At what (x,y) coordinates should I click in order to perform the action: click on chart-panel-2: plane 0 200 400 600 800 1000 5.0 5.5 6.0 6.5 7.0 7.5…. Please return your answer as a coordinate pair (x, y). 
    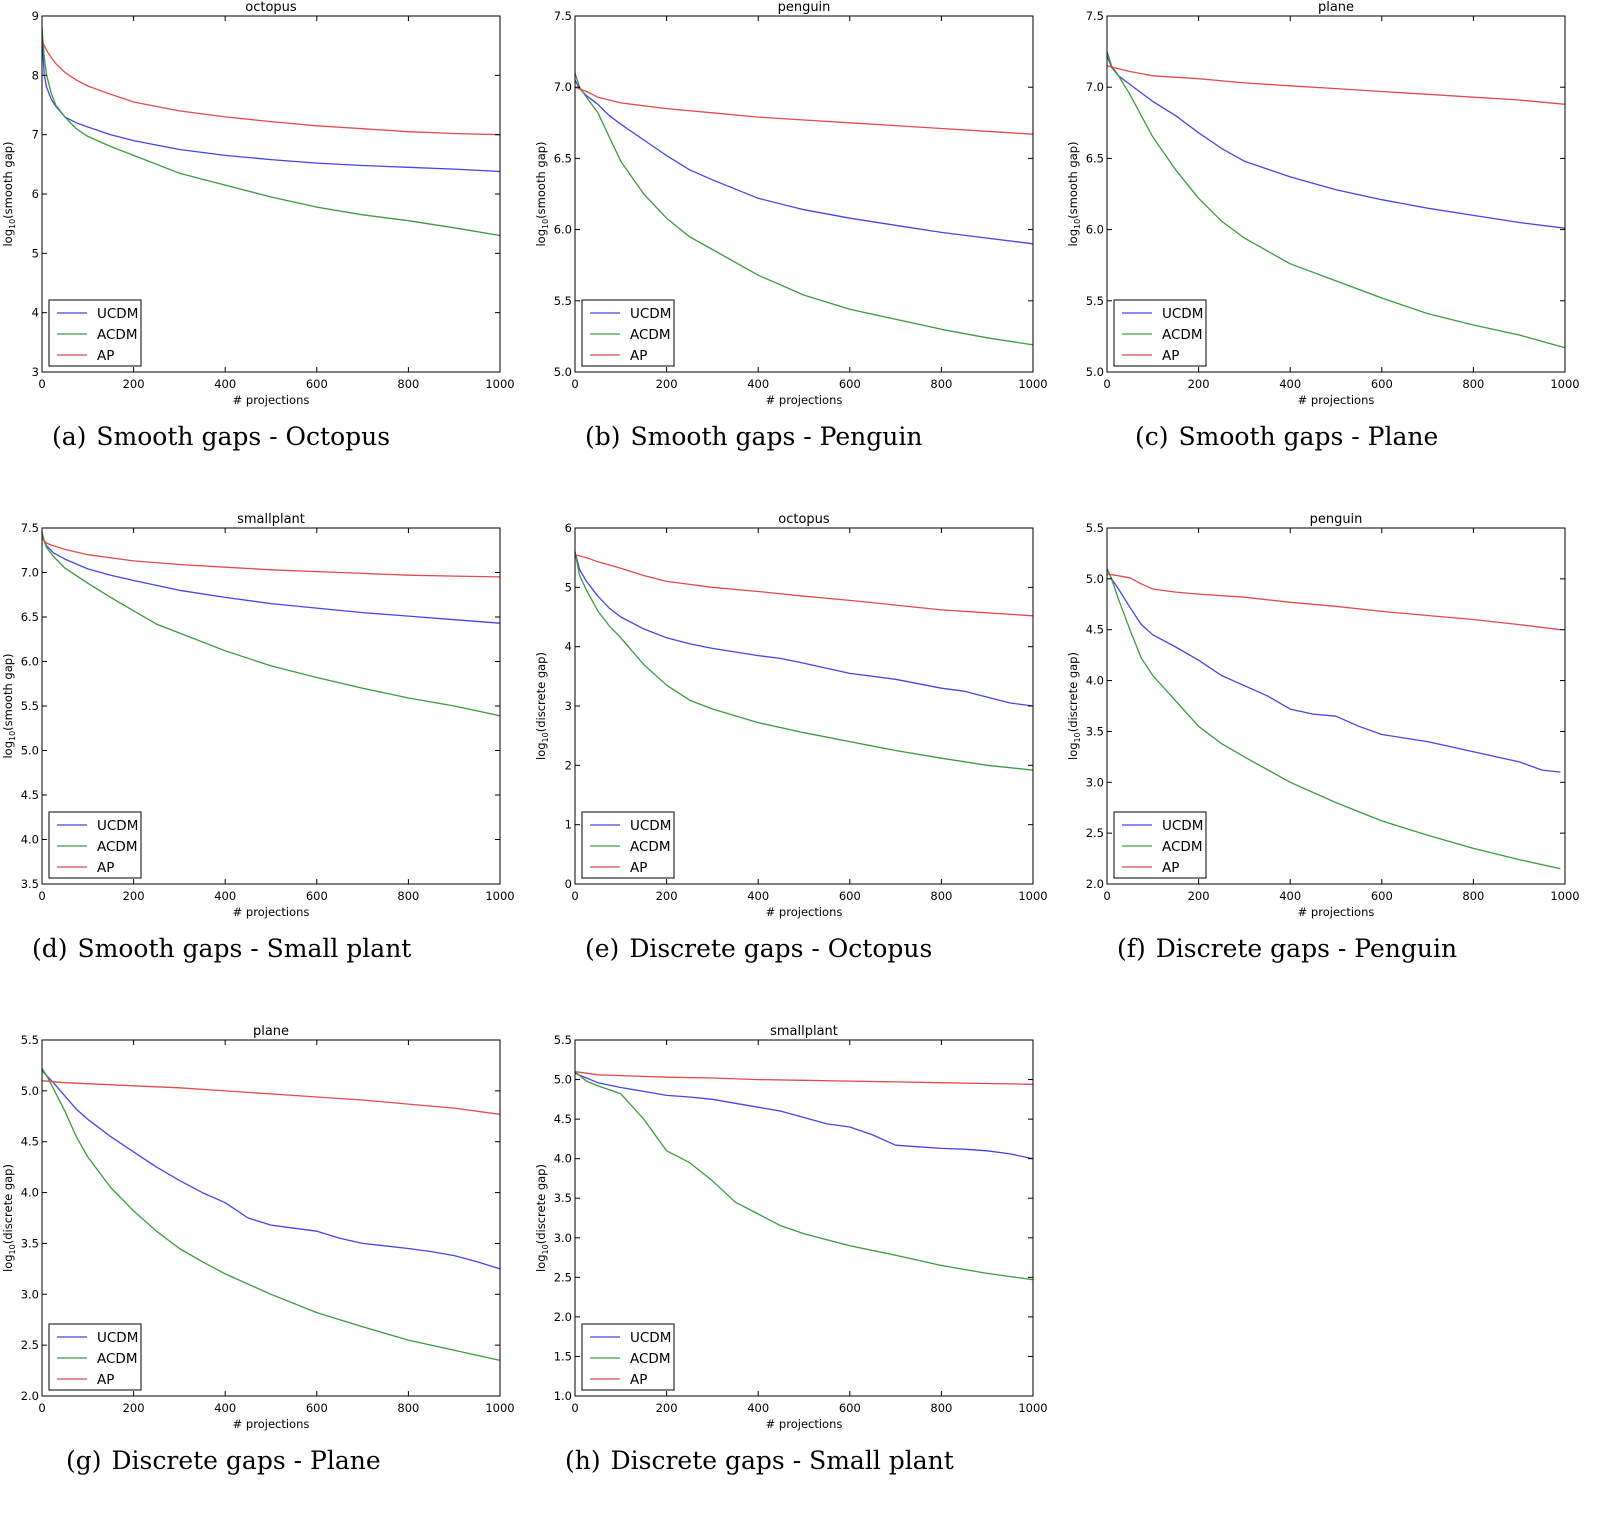
    Looking at the image, I should click on (1325, 247).